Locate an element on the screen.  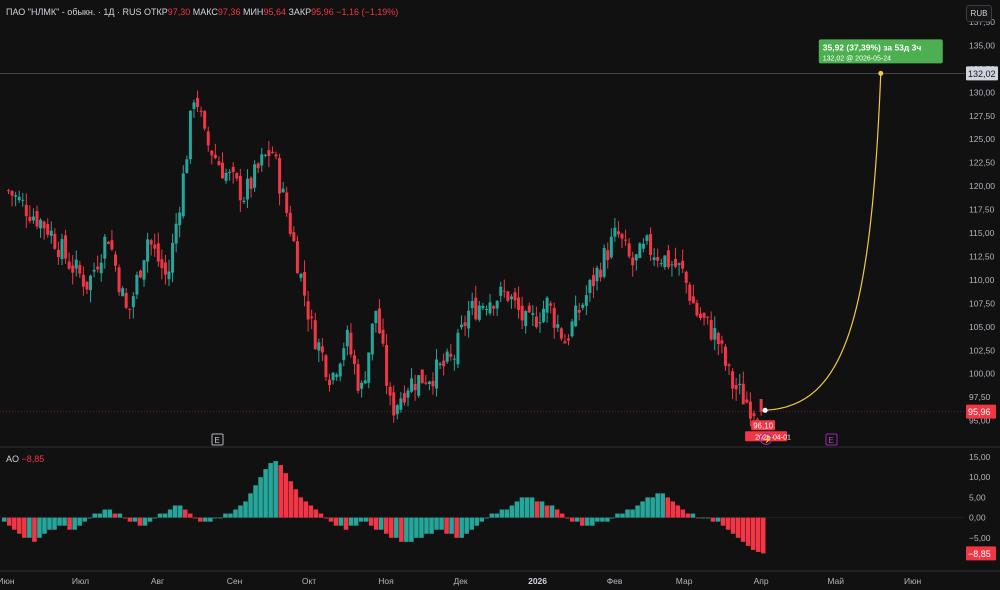
start-price-text: 96,10 is located at coordinates (763, 425).